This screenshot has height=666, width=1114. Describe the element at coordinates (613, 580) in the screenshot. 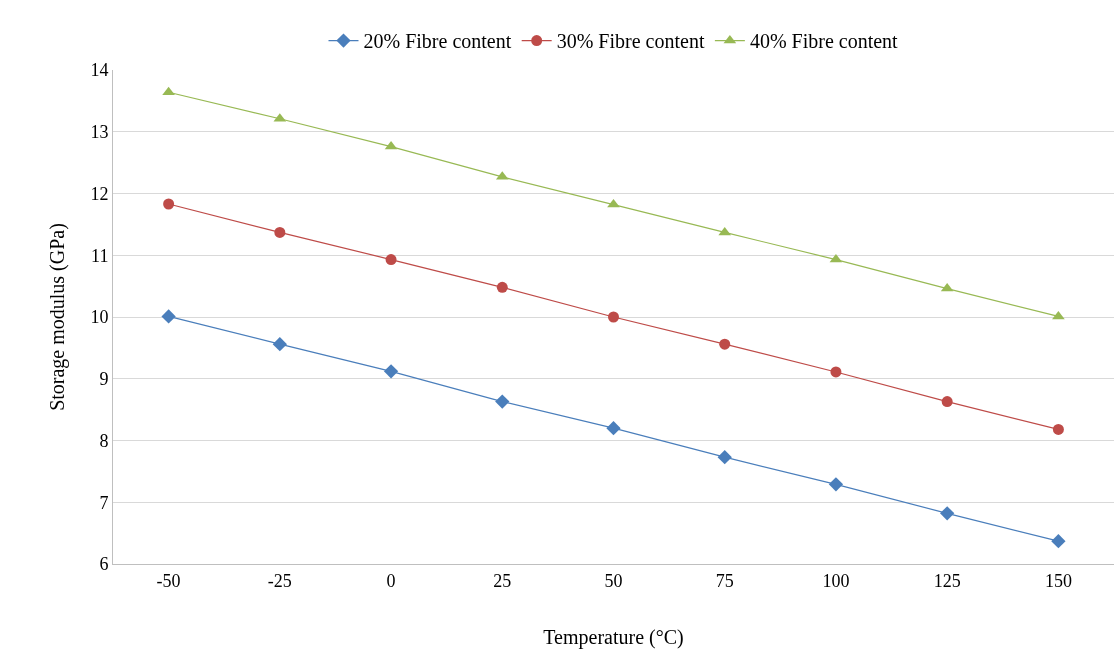

I see `x-tick-label: 50` at that location.